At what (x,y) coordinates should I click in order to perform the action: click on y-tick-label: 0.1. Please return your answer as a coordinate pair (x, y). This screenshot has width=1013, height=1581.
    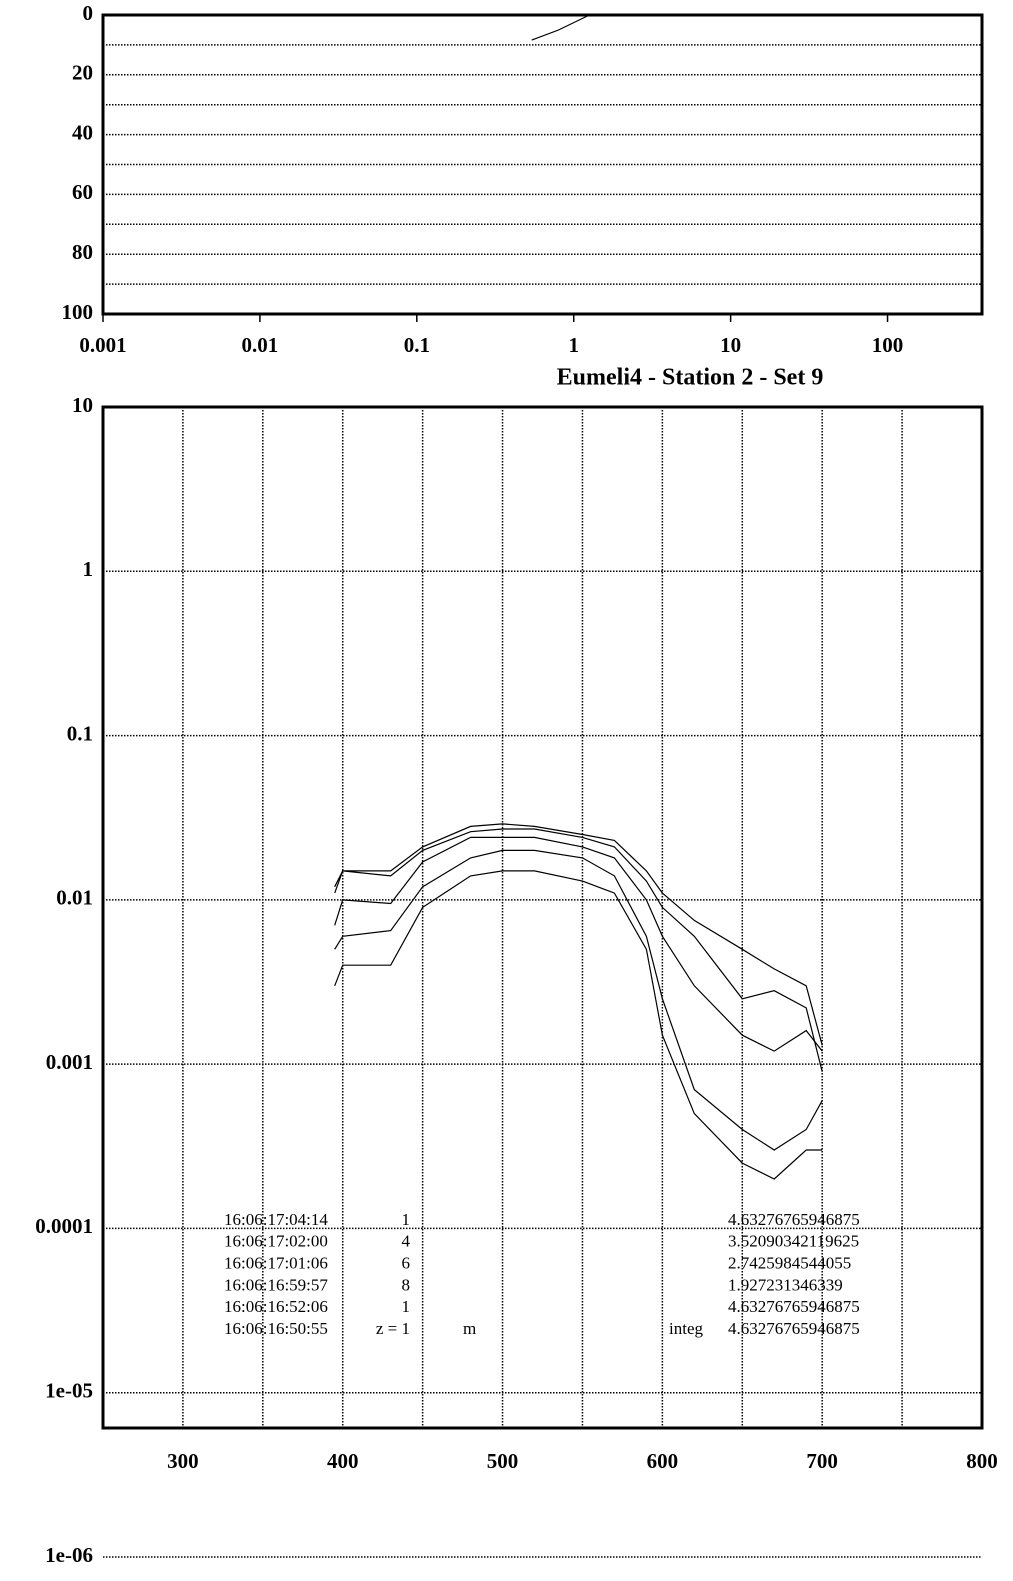
    Looking at the image, I should click on (80, 733).